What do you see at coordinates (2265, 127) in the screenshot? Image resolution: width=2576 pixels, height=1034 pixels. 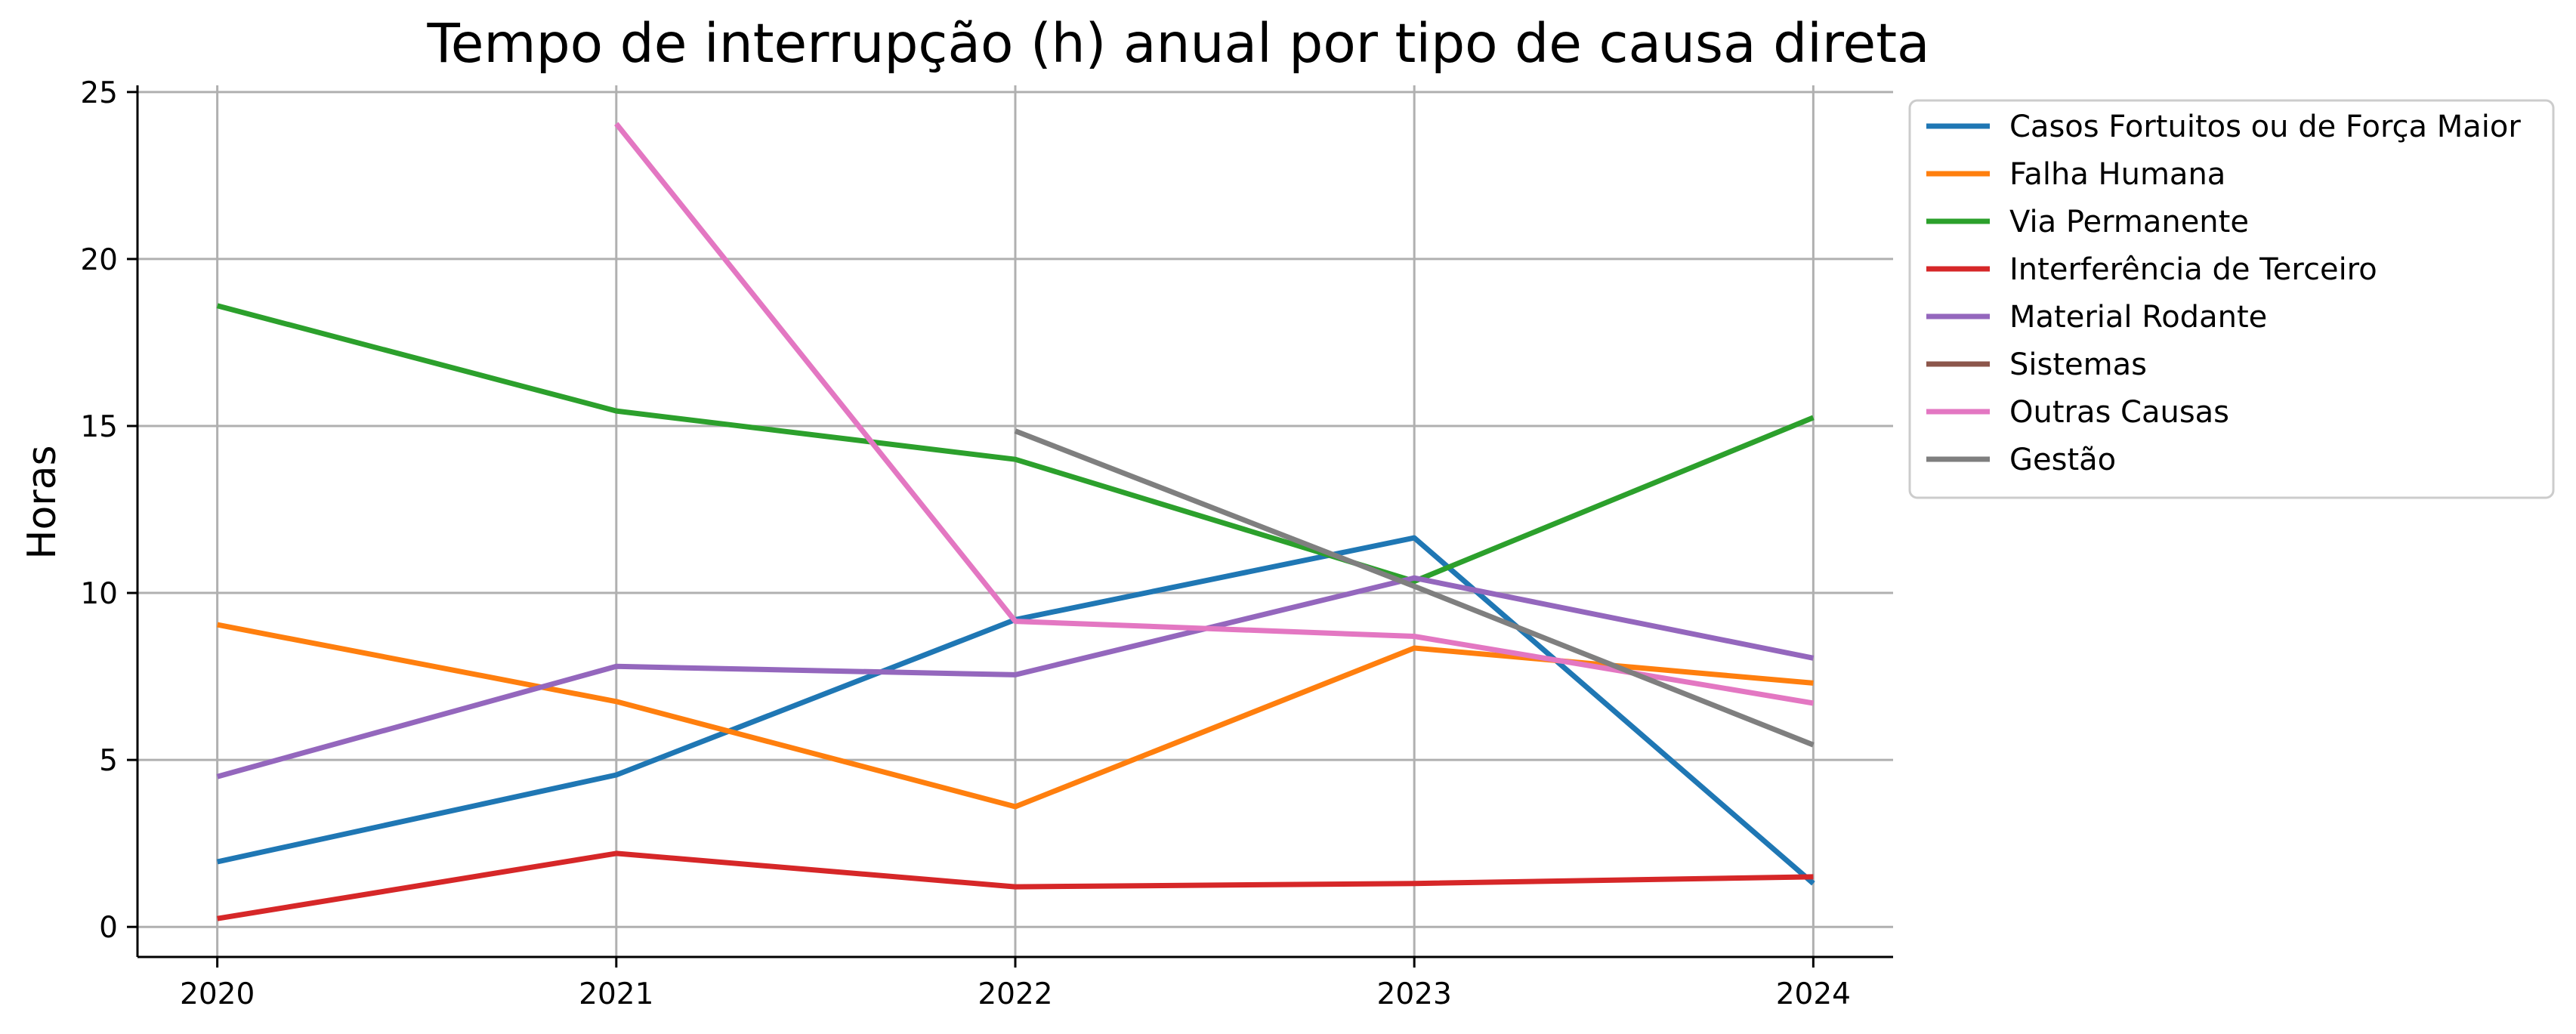 I see `legend-label: Casos Fortuitos ou de Força Maior` at bounding box center [2265, 127].